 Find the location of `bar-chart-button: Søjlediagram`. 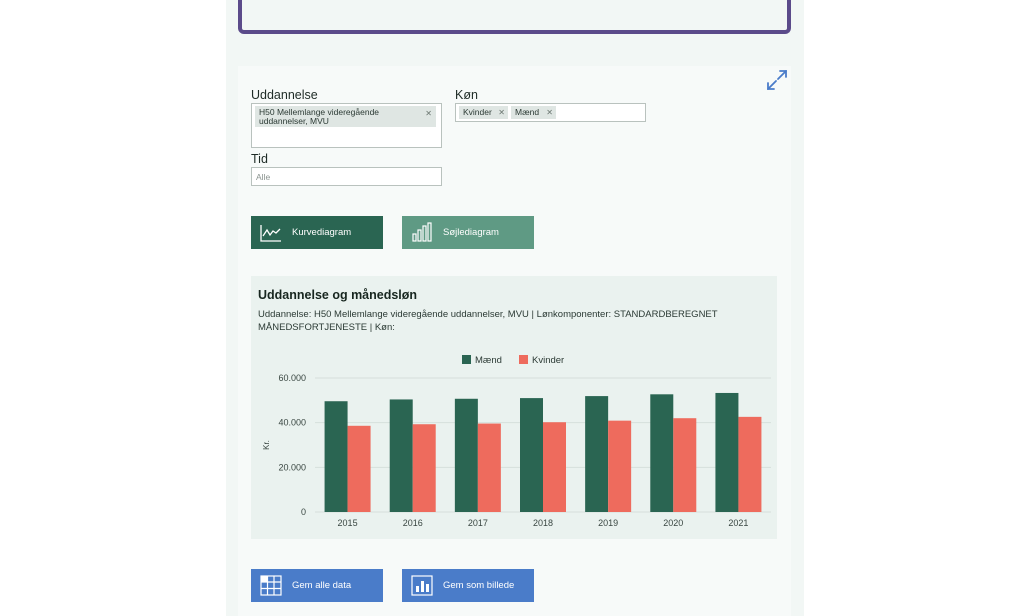

bar-chart-button: Søjlediagram is located at coordinates (468, 232).